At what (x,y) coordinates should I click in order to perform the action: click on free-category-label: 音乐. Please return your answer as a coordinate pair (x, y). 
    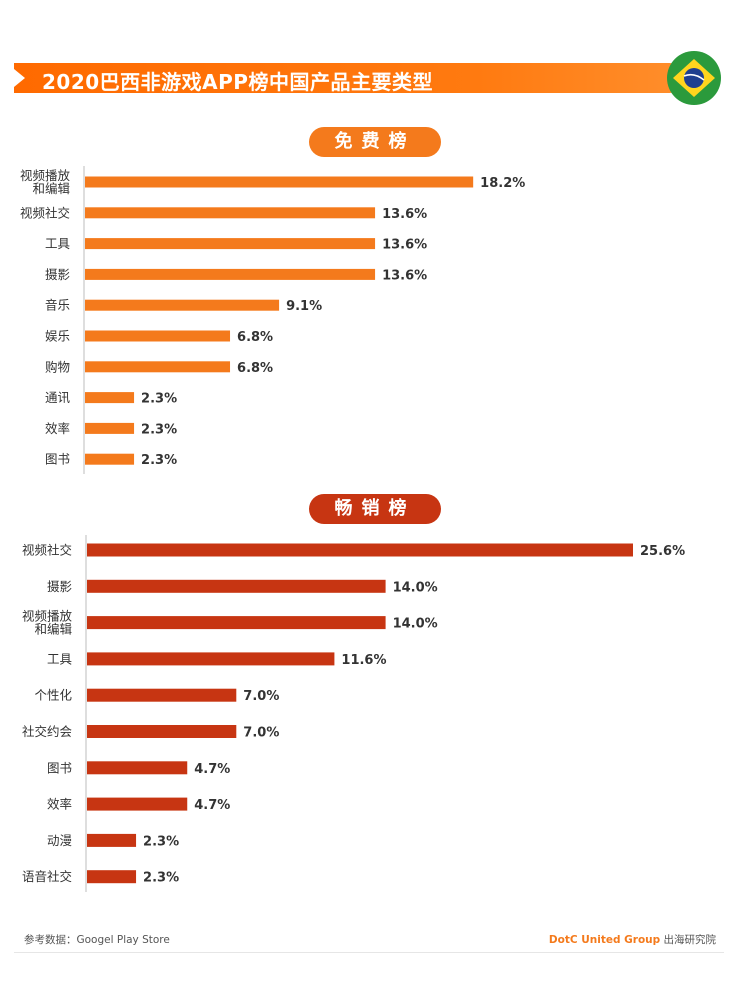
    Looking at the image, I should click on (57, 305).